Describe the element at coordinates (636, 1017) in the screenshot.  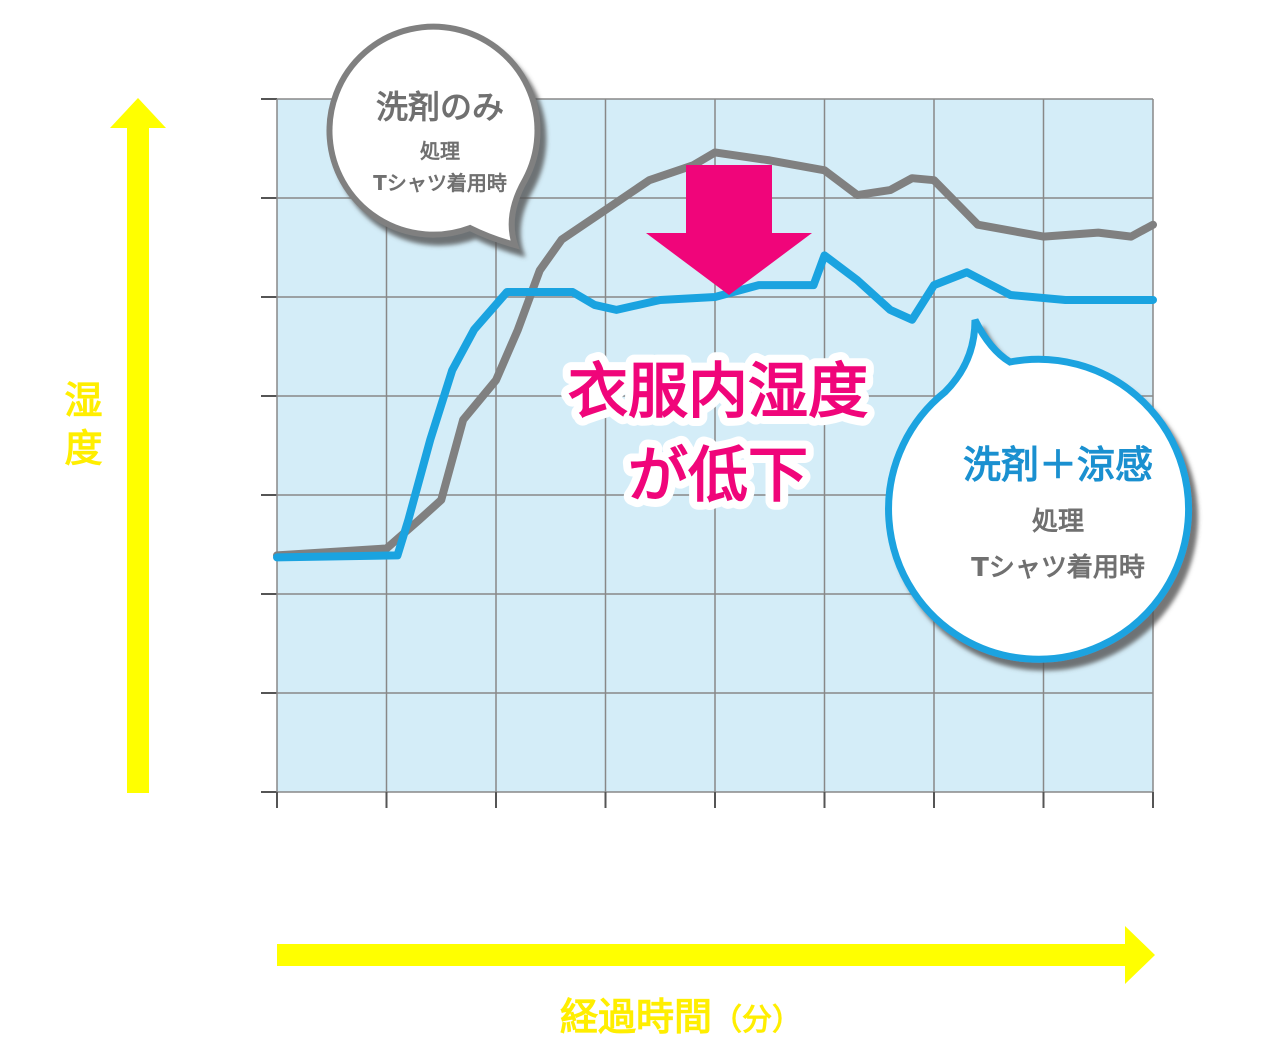
I see `x-label-main: 経過時間` at that location.